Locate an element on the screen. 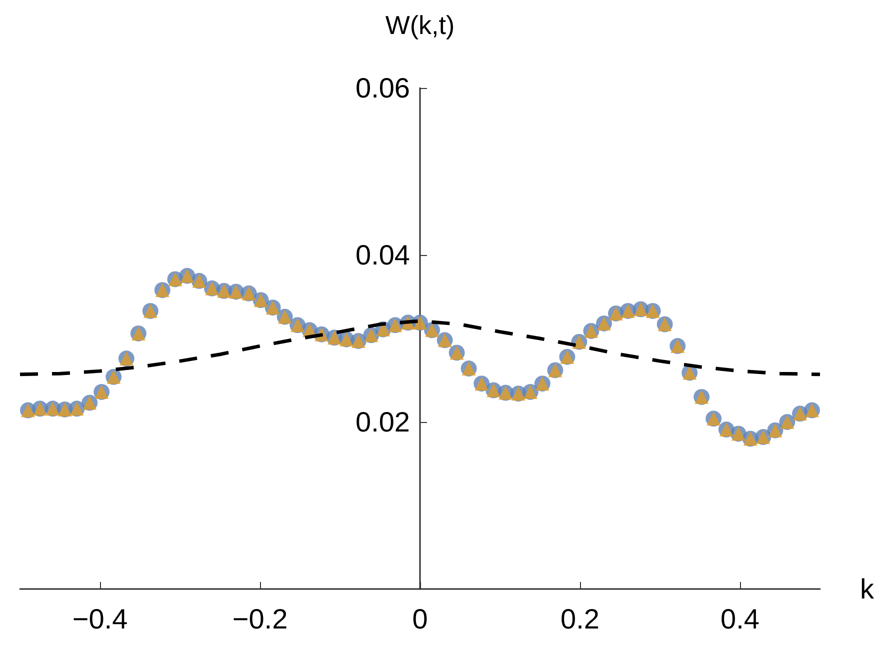 This screenshot has height=654, width=892. y-tick-label: 0.06 is located at coordinates (383, 88).